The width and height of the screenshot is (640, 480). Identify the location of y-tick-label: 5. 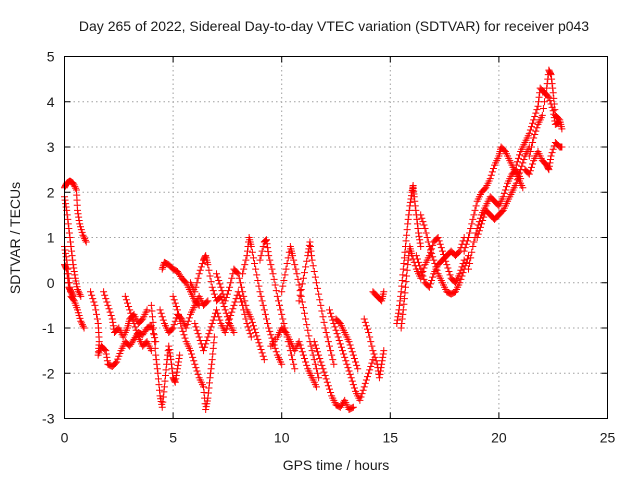
(51, 57).